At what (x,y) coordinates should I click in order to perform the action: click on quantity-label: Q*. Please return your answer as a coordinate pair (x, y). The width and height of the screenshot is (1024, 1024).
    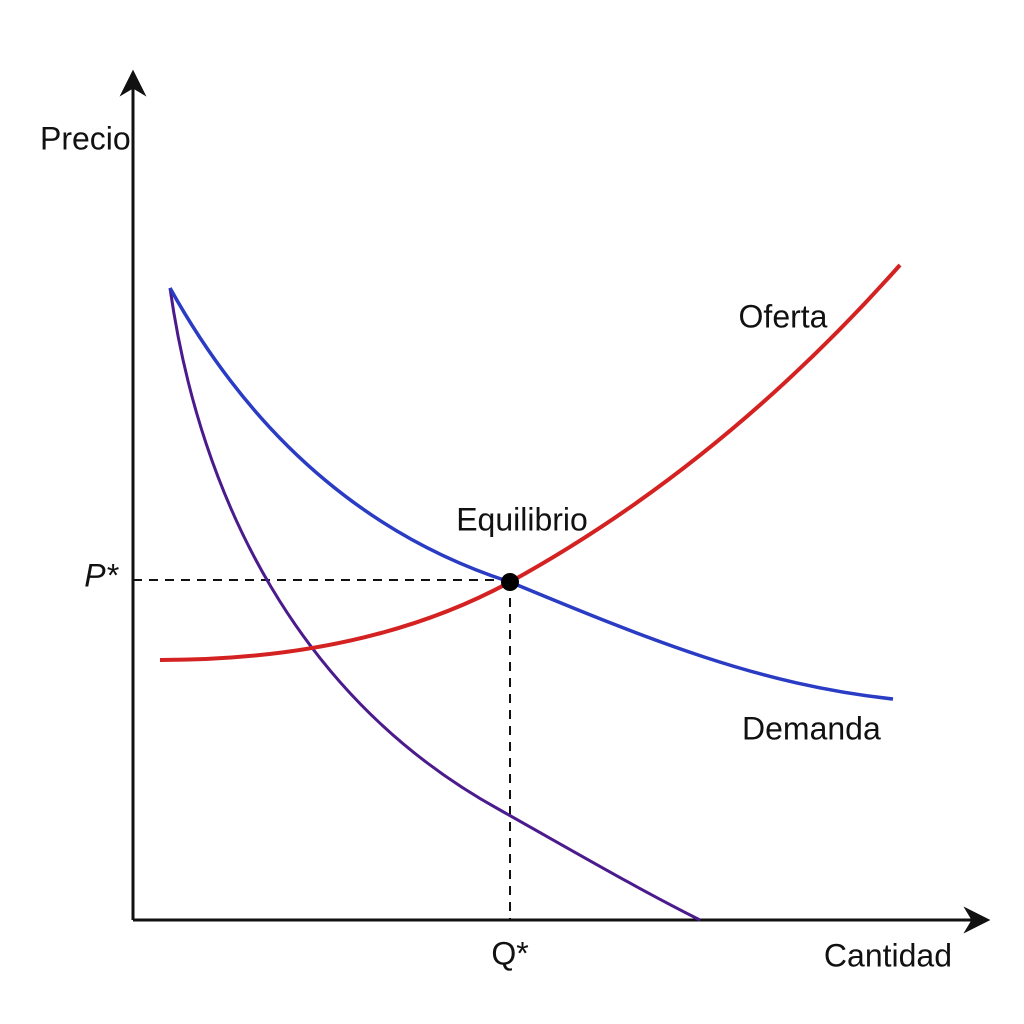
    Looking at the image, I should click on (509, 953).